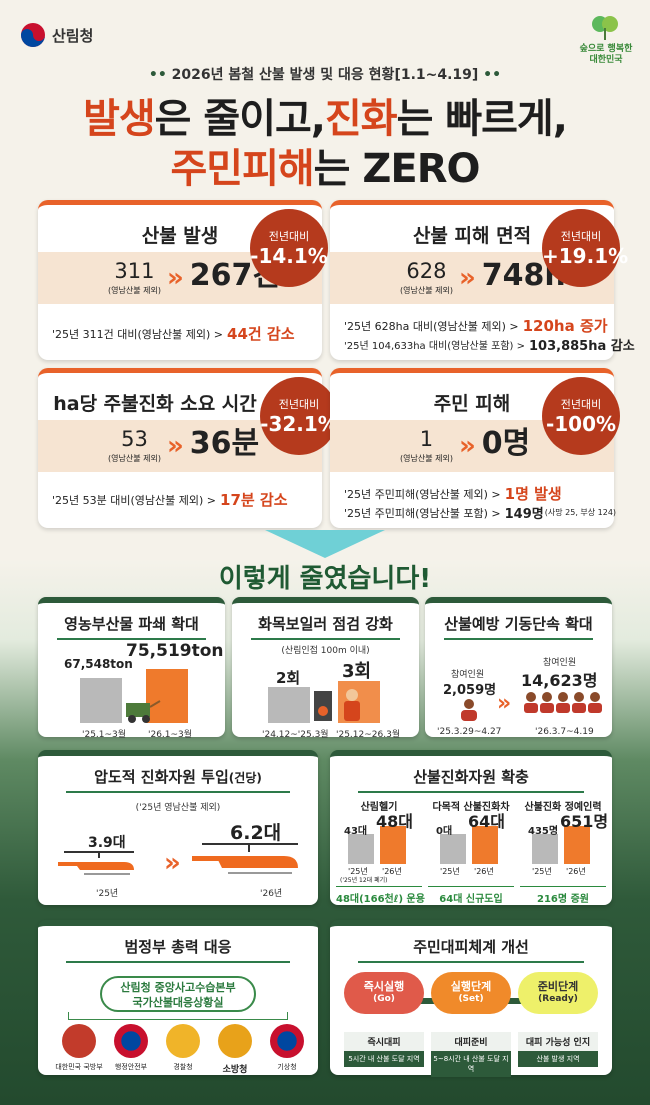 This screenshot has height=1105, width=650. Describe the element at coordinates (33, 35) in the screenshot. I see `logo-emblem` at that location.